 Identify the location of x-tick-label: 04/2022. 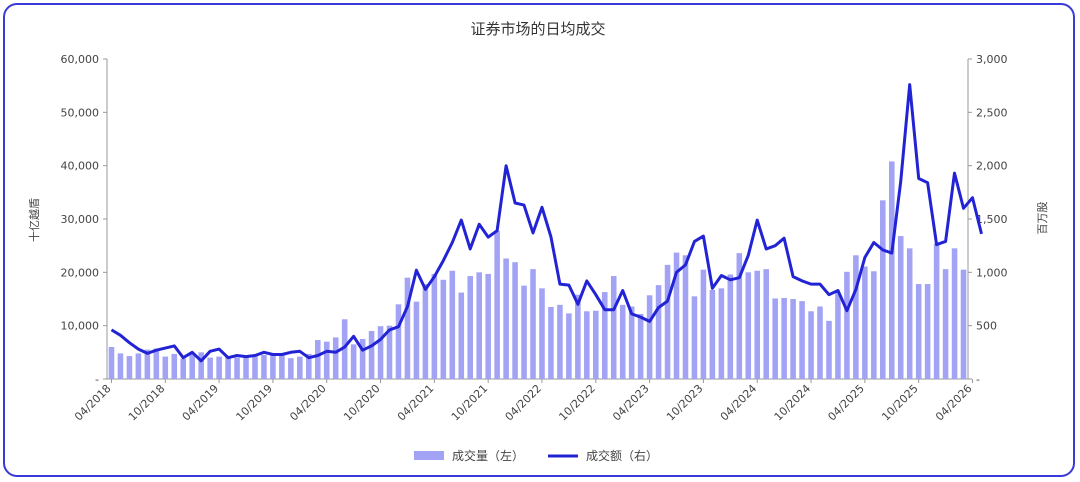
(524, 403).